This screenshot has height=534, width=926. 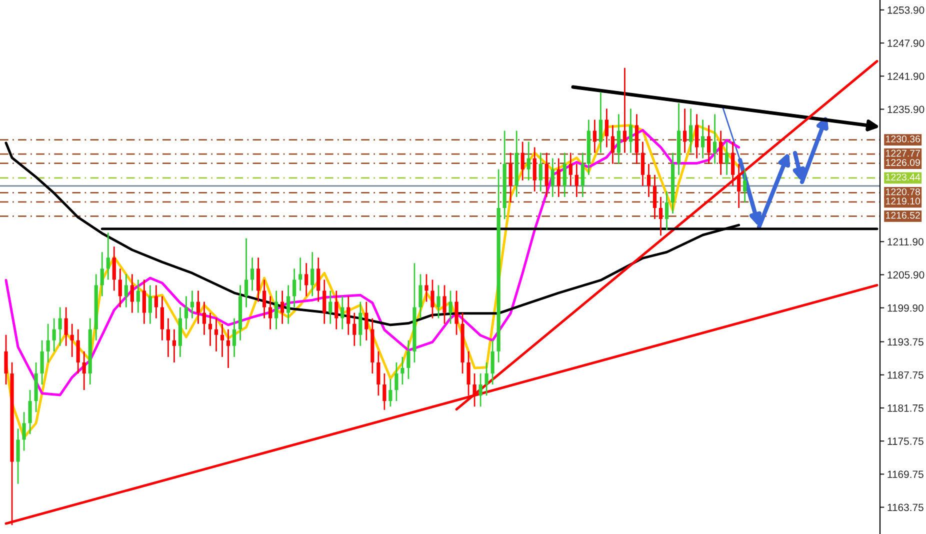 I want to click on y-tick-label: 1247.90, so click(x=906, y=43).